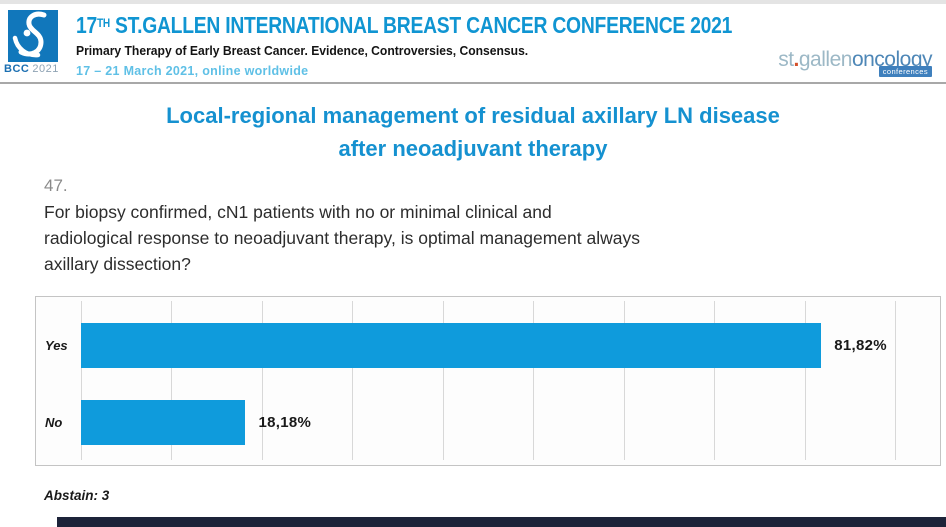 The image size is (946, 527). What do you see at coordinates (17, 69) in the screenshot?
I see `bcc-label: BCC` at bounding box center [17, 69].